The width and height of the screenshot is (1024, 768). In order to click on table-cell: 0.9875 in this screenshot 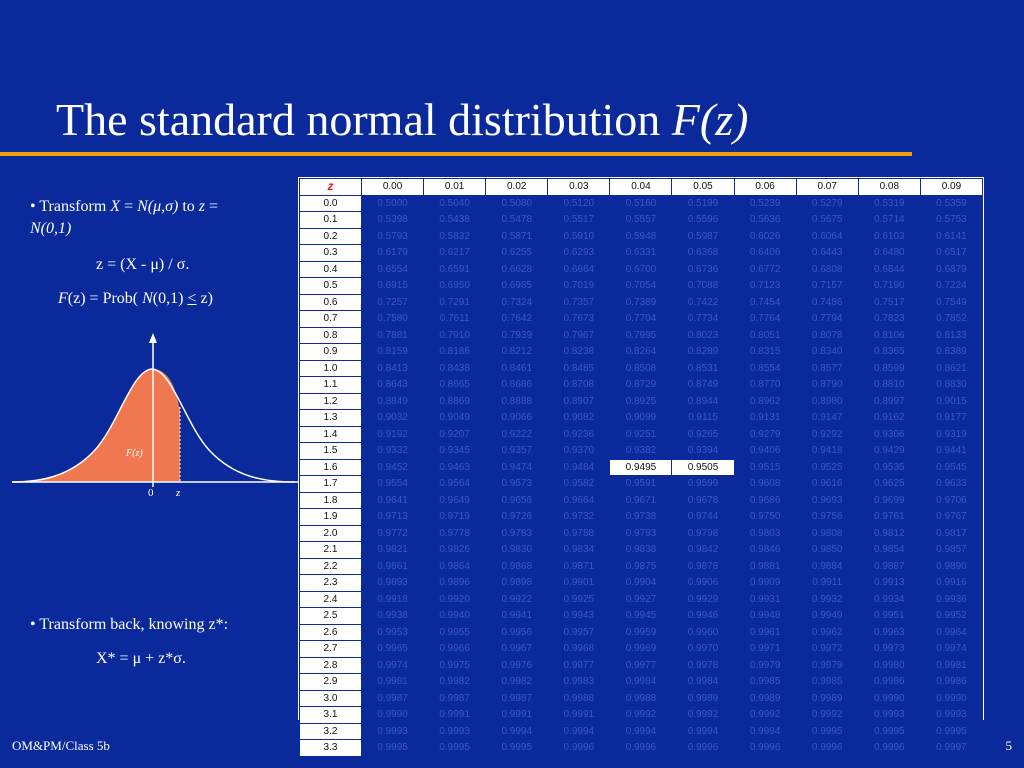, I will do `click(641, 566)`.